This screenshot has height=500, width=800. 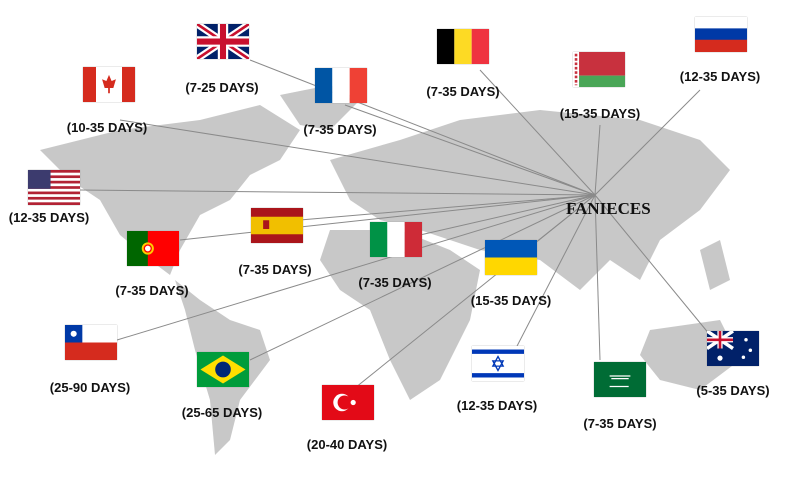 I want to click on russia-flag-icon, so click(x=721, y=34).